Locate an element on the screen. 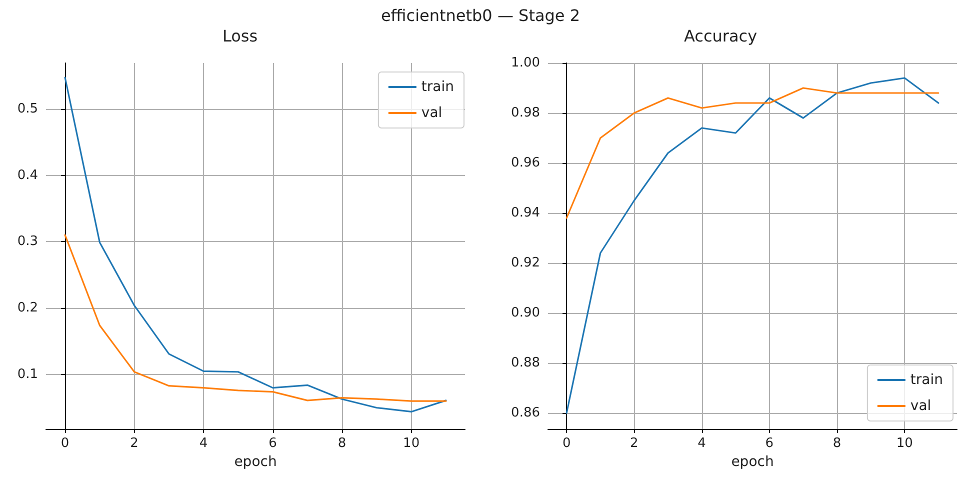 Image resolution: width=961 pixels, height=477 pixels. y-tick-label: 0.98 is located at coordinates (525, 113).